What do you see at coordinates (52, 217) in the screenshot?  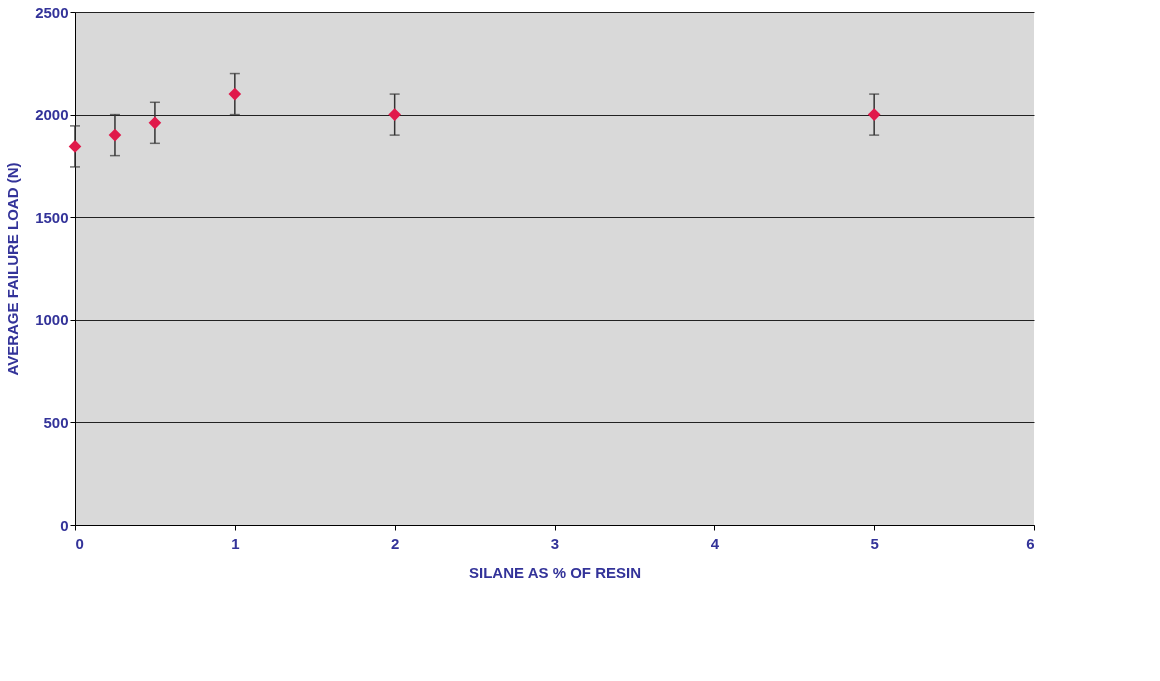 I see `y-tick-label: 1500` at bounding box center [52, 217].